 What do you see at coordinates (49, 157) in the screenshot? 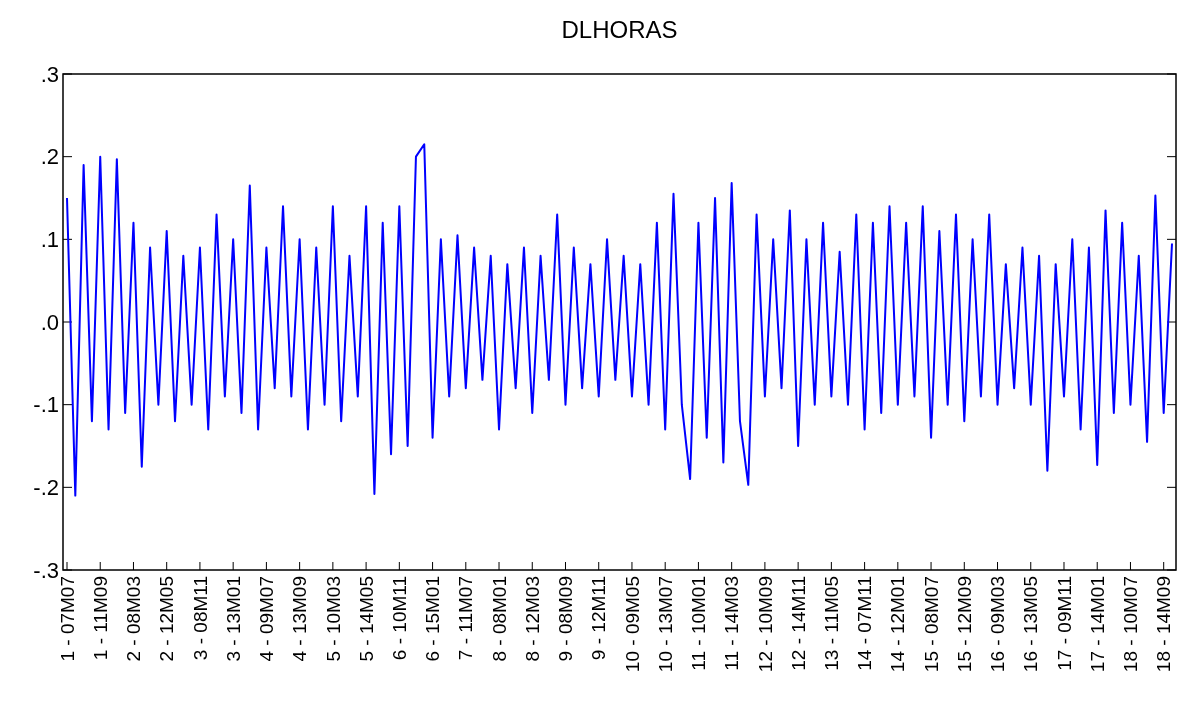
I see `y-tick-label: .2` at bounding box center [49, 157].